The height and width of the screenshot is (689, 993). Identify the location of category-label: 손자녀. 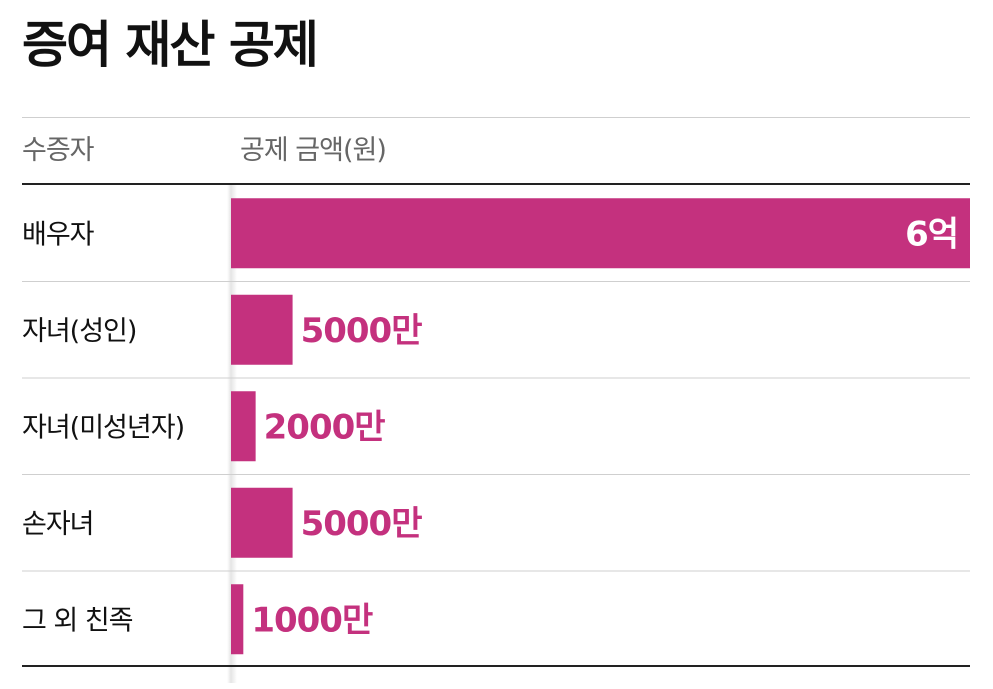
(58, 524).